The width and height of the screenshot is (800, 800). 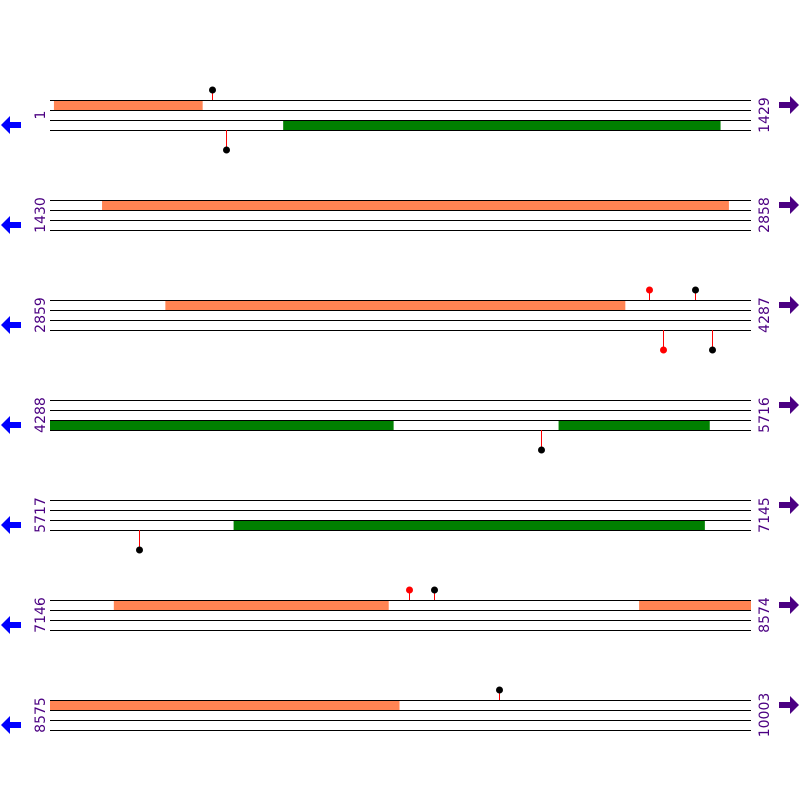 I want to click on row-start-label: 1, so click(x=41, y=115).